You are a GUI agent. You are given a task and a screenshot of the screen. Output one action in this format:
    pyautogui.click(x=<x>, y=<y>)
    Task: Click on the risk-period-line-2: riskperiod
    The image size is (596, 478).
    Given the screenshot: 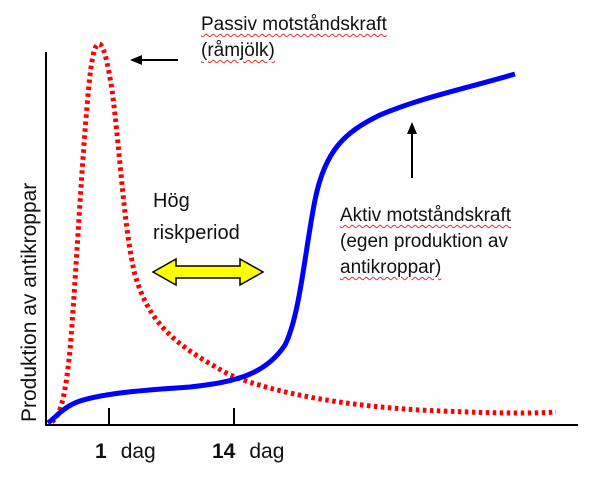 What is the action you would take?
    pyautogui.click(x=196, y=233)
    